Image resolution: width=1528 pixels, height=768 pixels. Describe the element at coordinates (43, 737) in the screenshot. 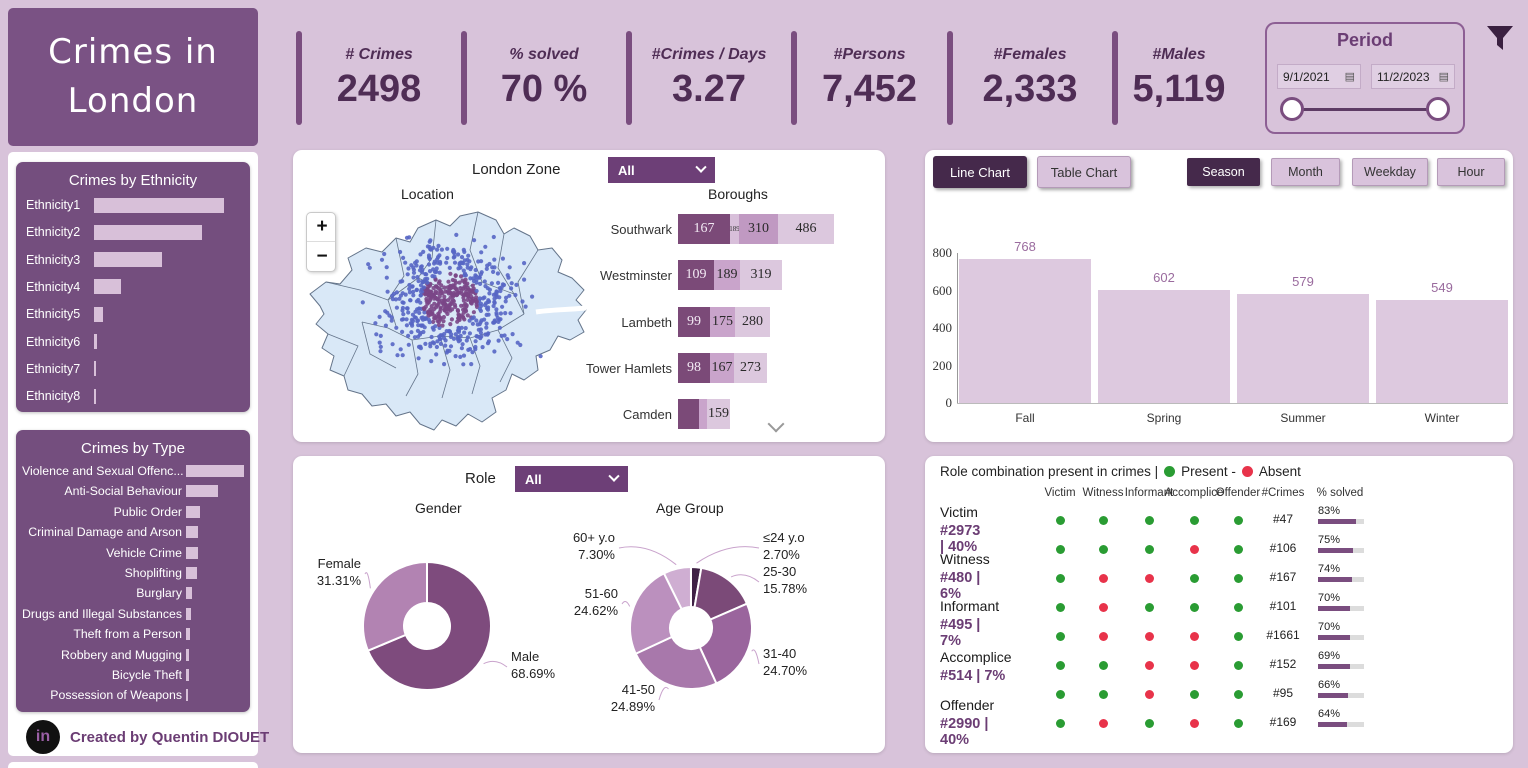

I see `linkedin-icon: in` at that location.